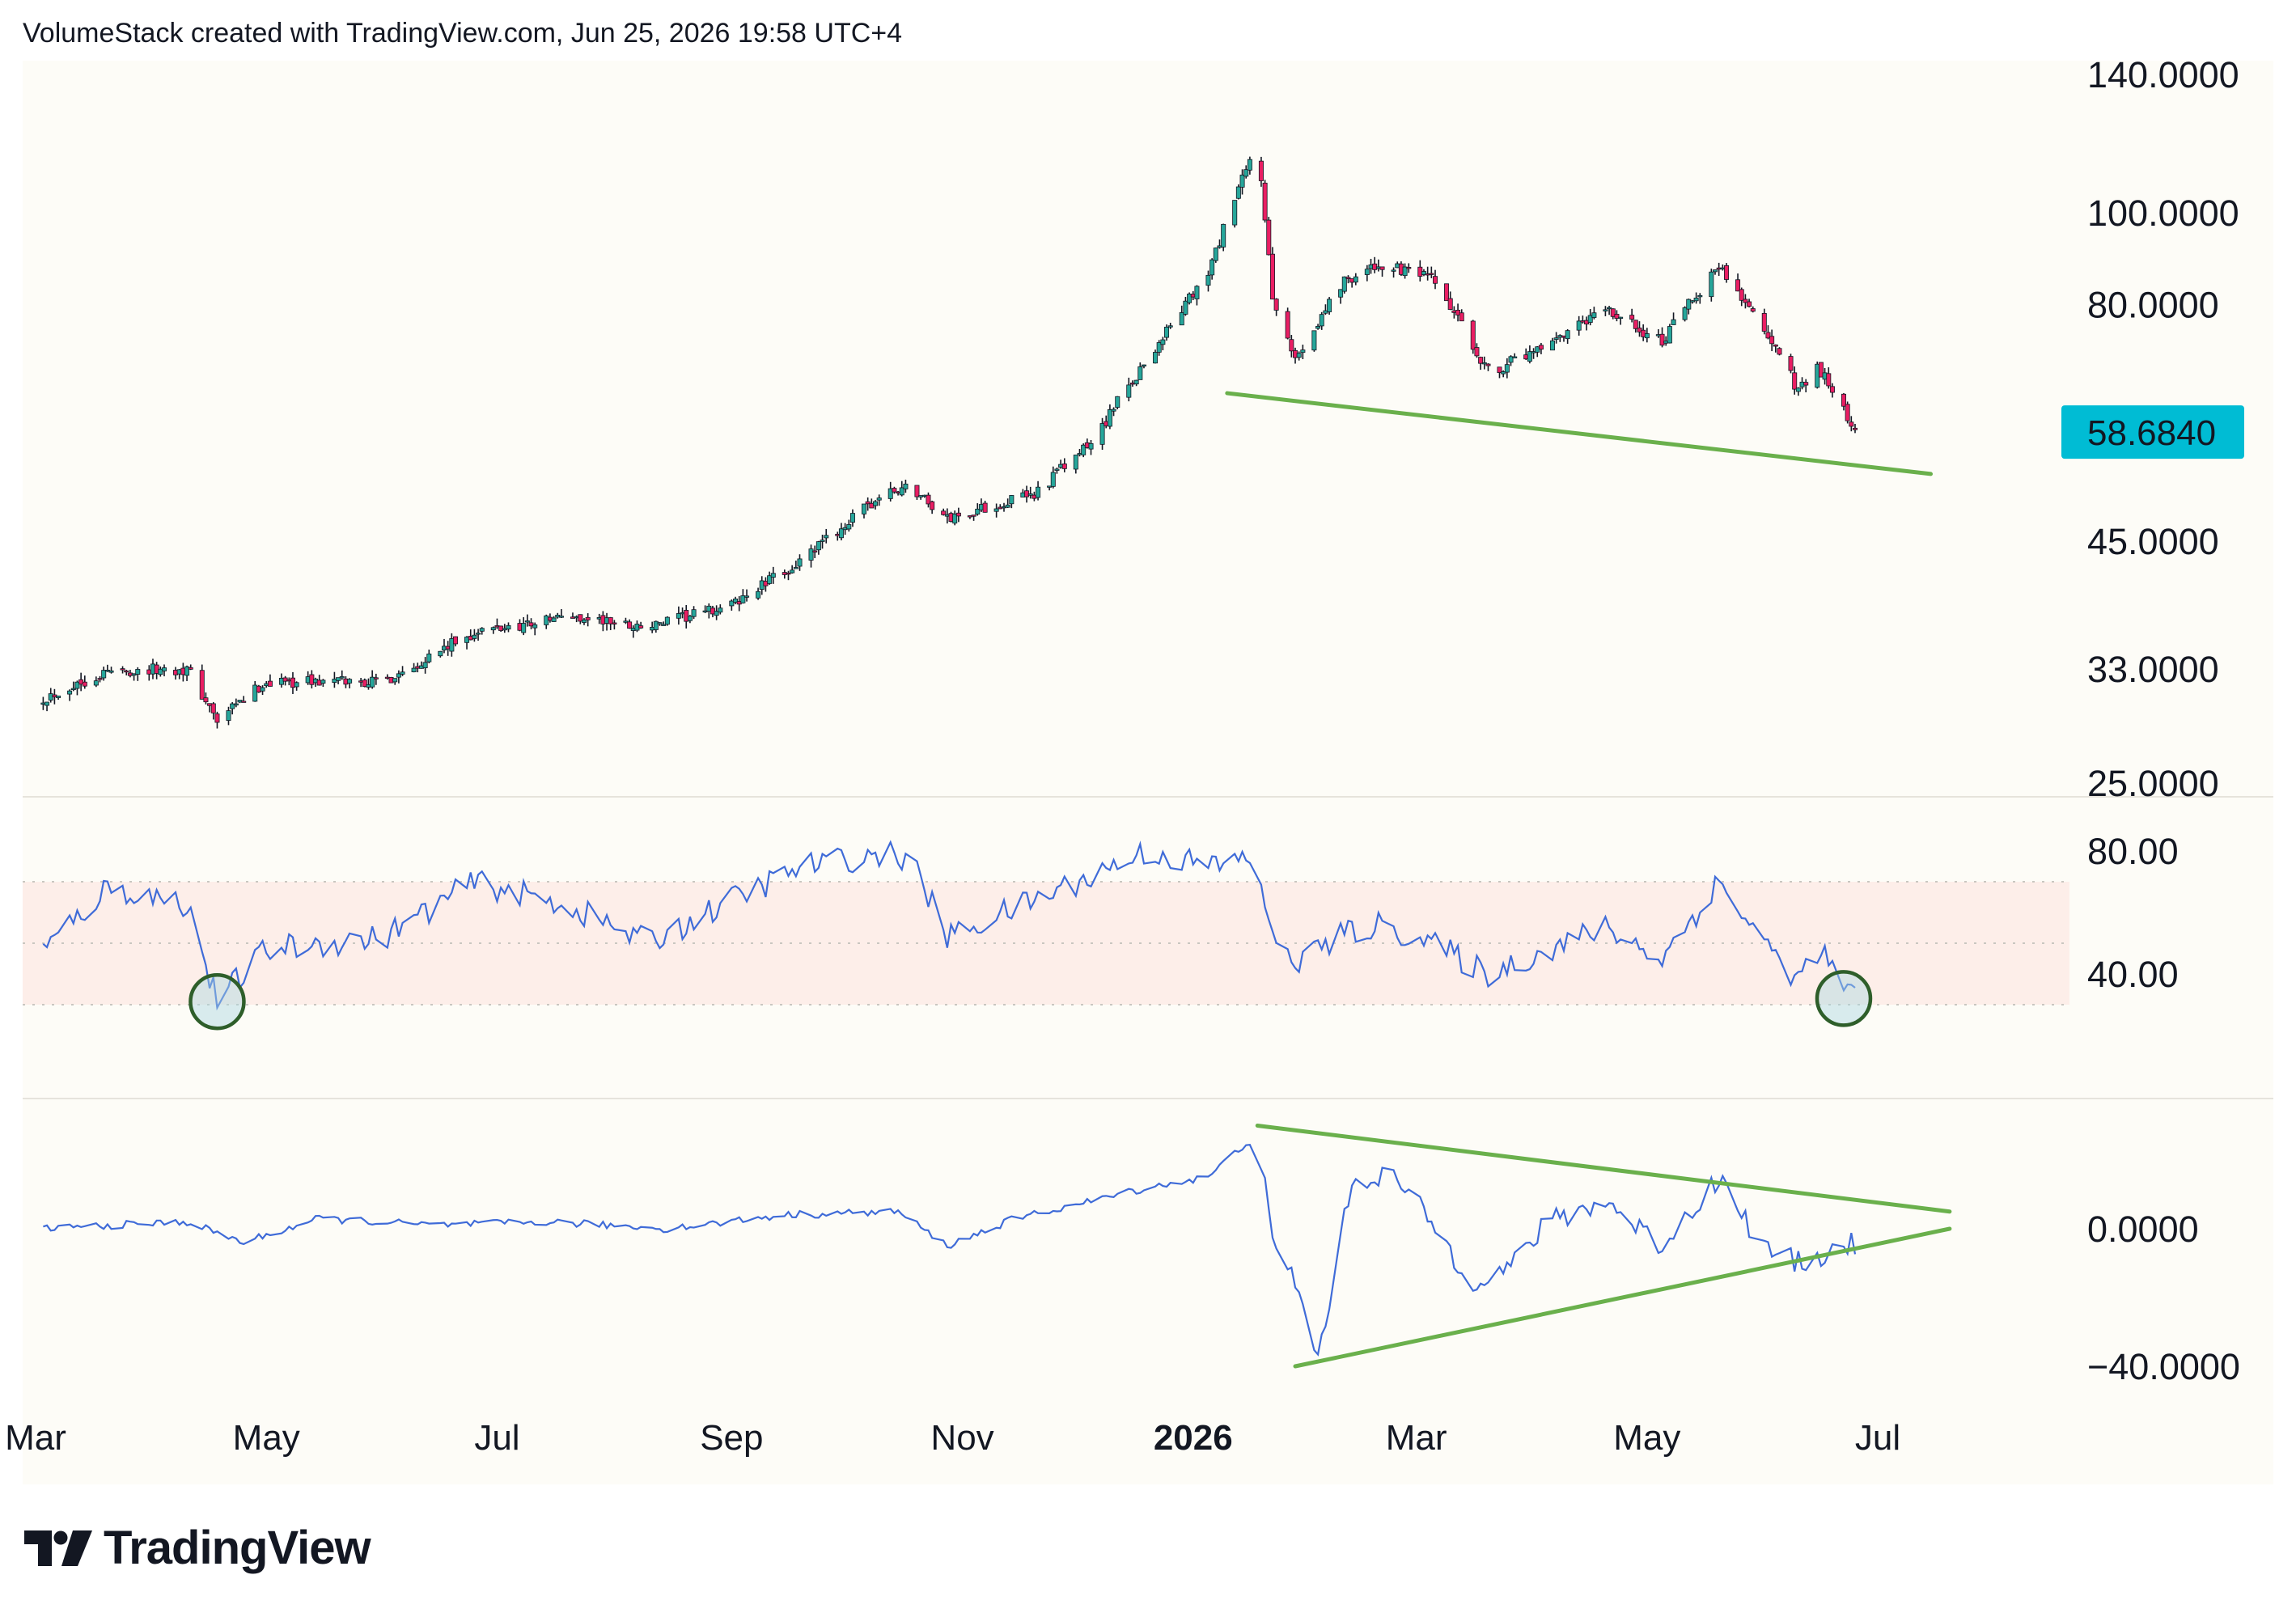  What do you see at coordinates (1622, 1297) in the screenshot?
I see `oscillator-lower-trendline` at bounding box center [1622, 1297].